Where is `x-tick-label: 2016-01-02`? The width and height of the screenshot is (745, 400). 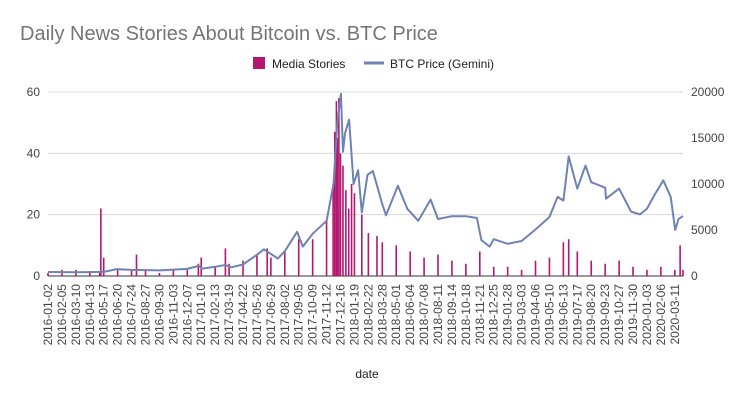 x-tick-label: 2016-01-02 is located at coordinates (48, 315).